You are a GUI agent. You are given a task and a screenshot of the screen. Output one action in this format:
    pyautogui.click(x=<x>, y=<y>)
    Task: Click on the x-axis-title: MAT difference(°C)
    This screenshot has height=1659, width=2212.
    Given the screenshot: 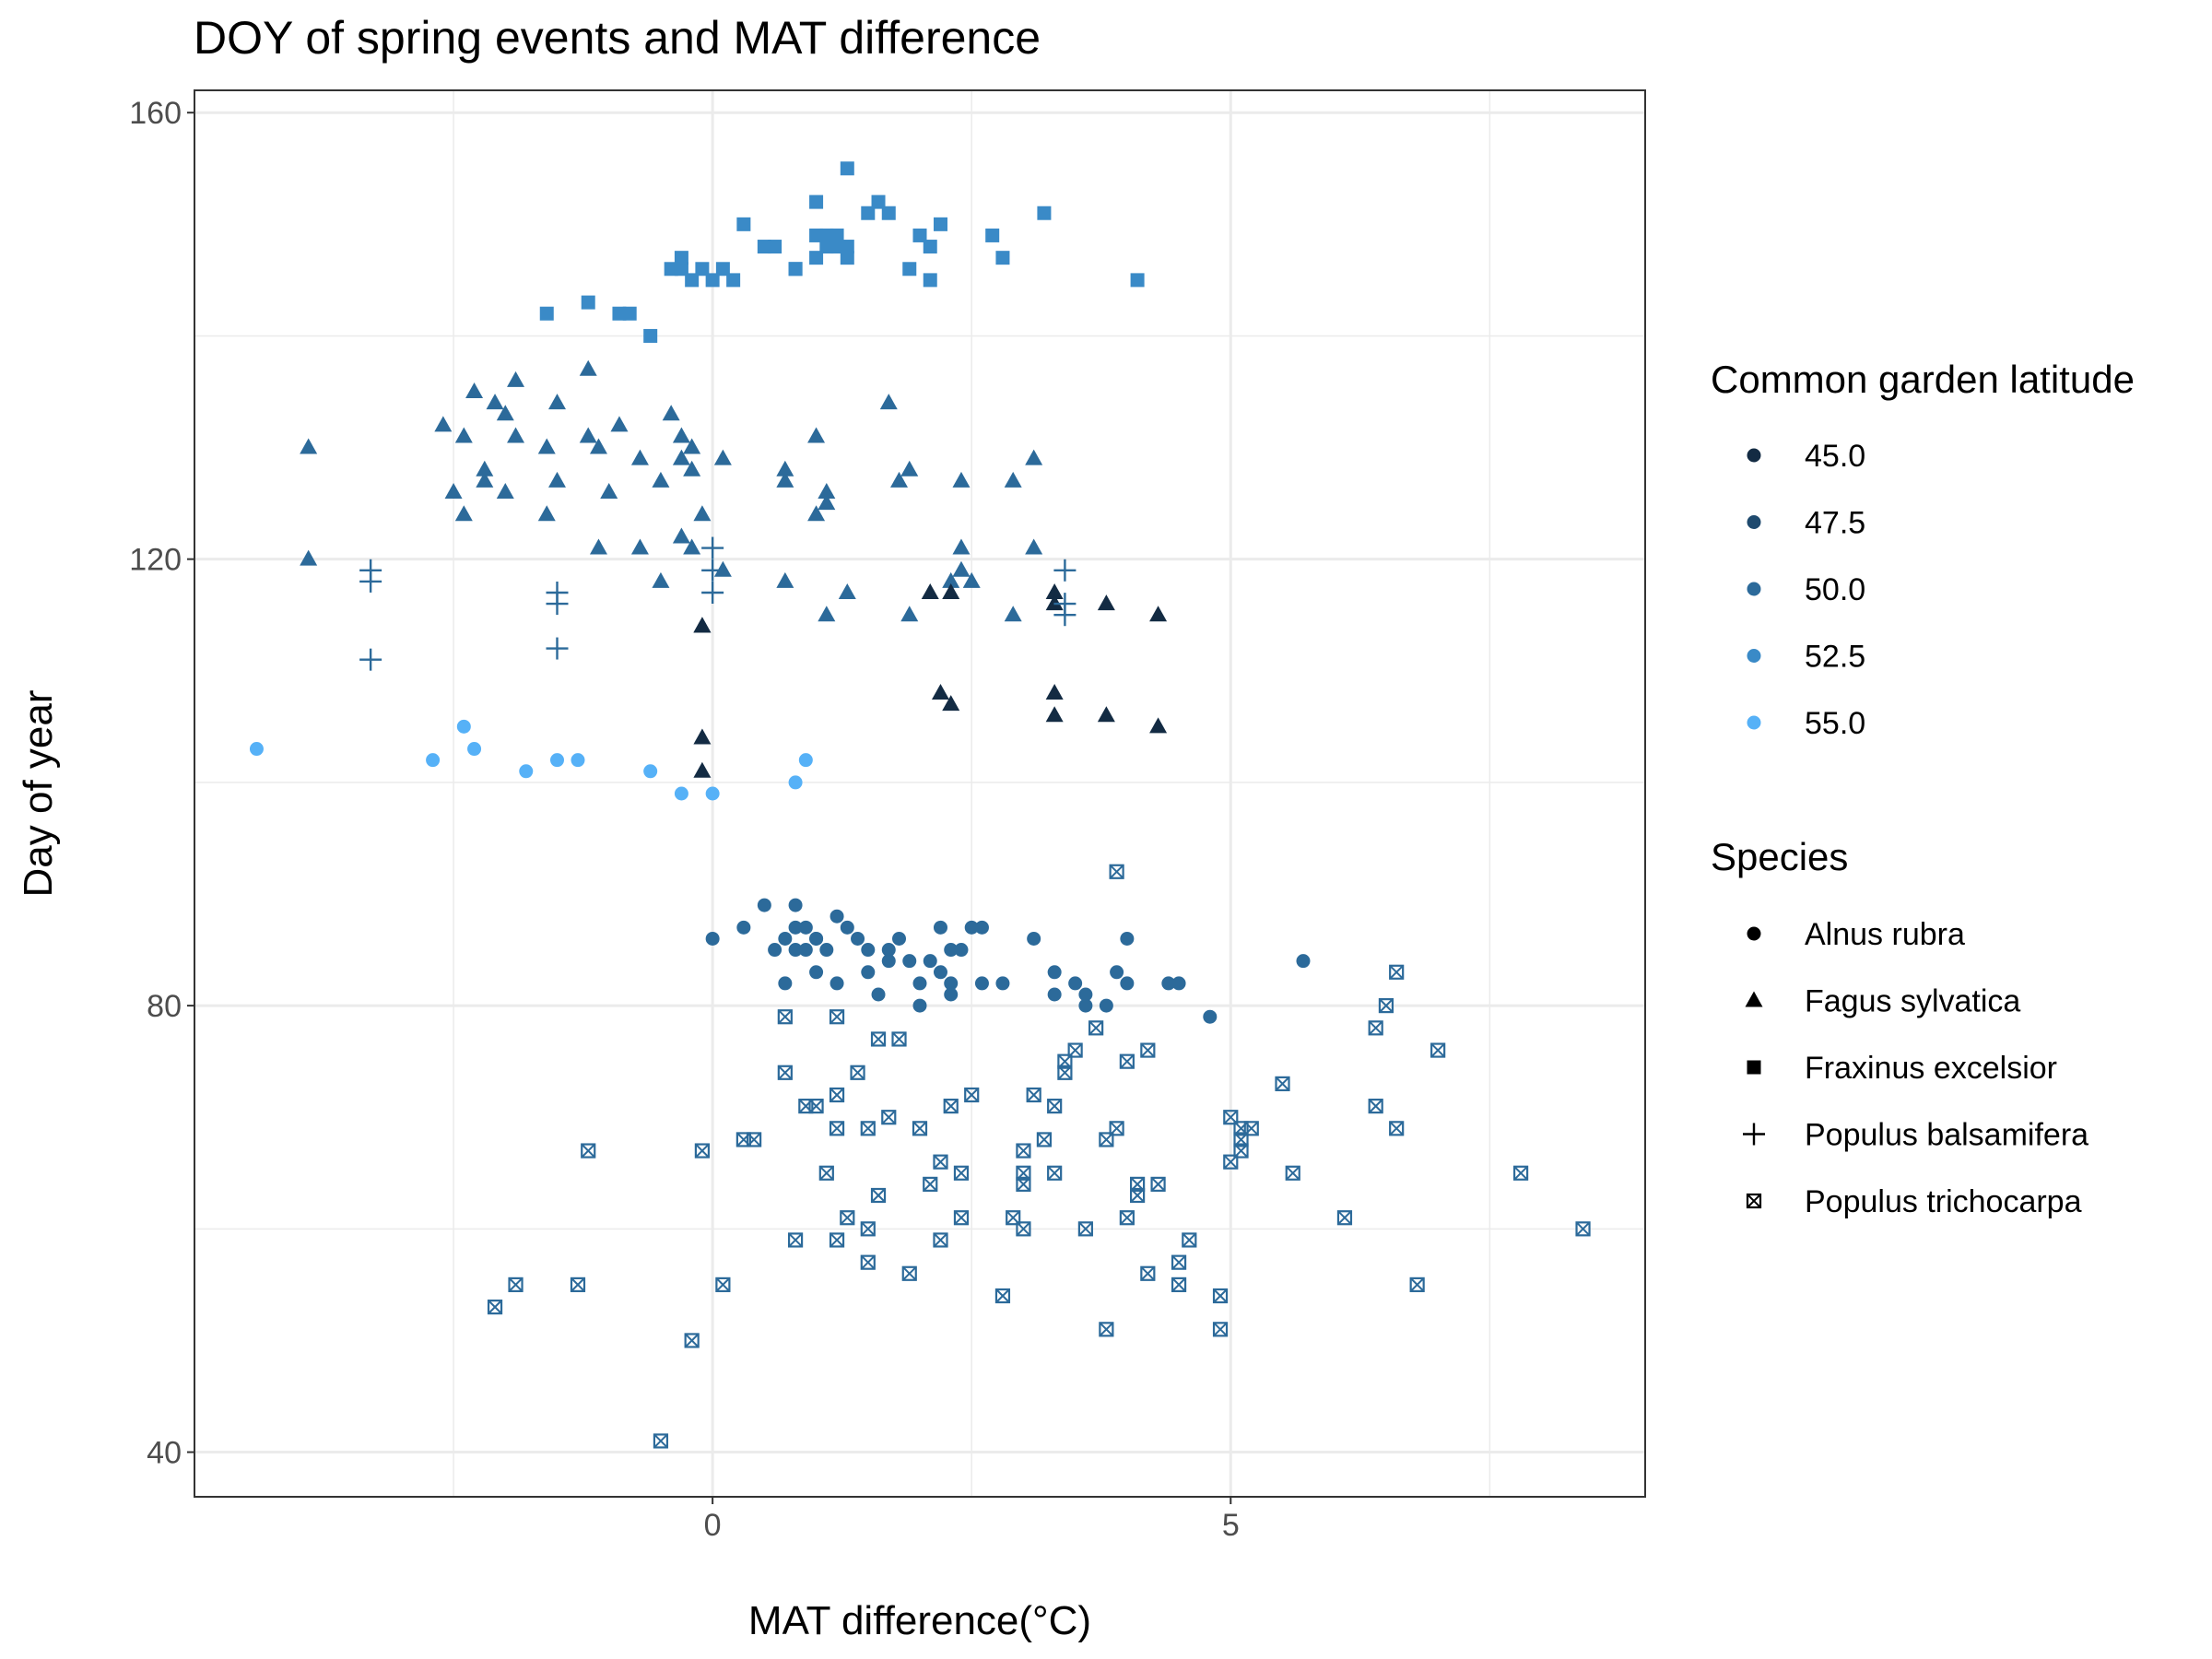 What is the action you would take?
    pyautogui.click(x=919, y=1620)
    